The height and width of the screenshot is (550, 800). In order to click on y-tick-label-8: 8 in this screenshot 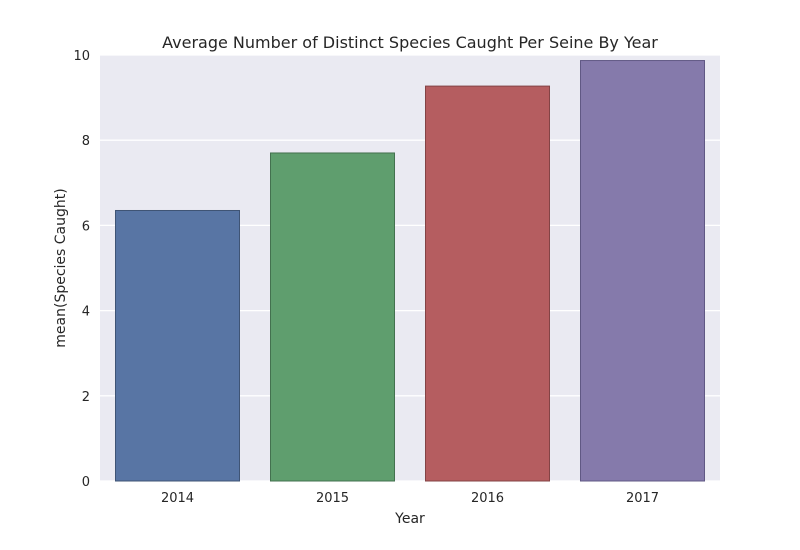, I will do `click(86, 141)`.